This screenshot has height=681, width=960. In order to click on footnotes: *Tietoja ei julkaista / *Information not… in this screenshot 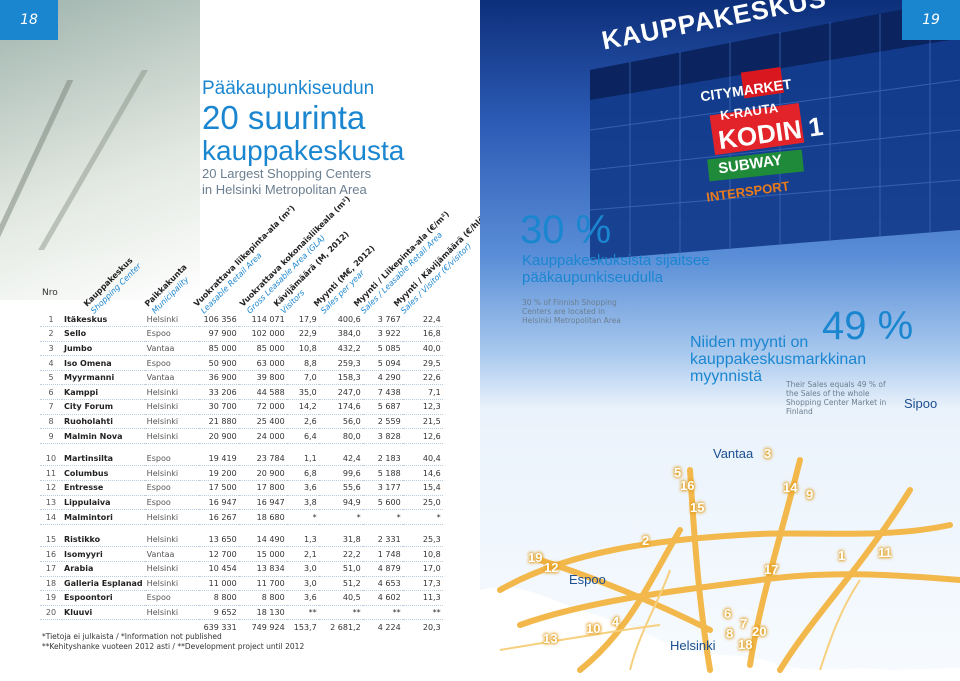, I will do `click(173, 642)`.